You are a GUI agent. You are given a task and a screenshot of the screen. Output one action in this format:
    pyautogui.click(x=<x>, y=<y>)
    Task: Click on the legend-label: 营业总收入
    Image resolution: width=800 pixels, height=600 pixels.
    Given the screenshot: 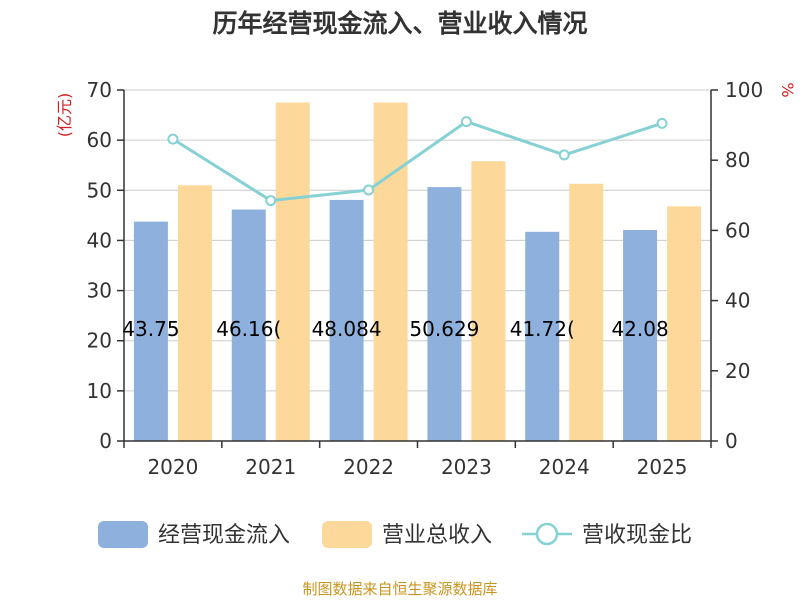 What is the action you would take?
    pyautogui.click(x=437, y=535)
    